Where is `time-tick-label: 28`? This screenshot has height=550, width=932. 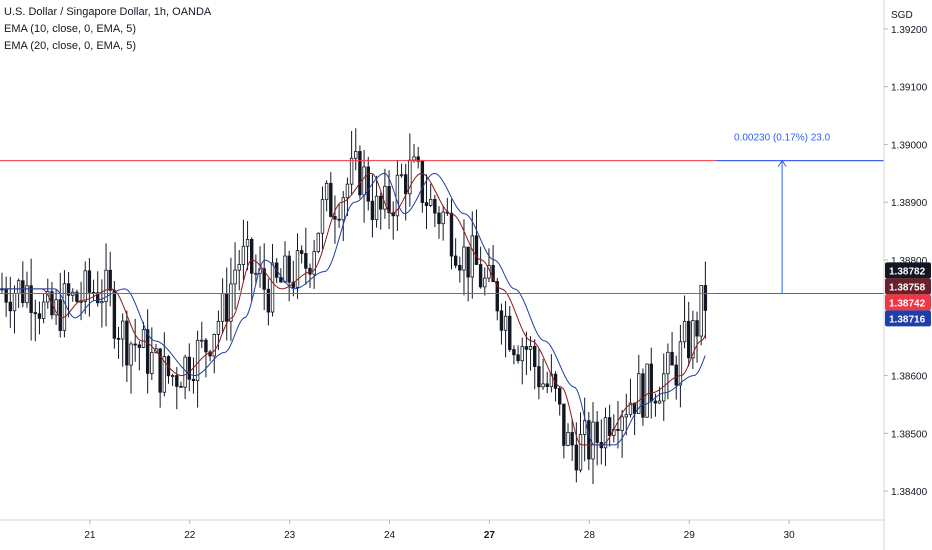 time-tick-label: 28 is located at coordinates (590, 535).